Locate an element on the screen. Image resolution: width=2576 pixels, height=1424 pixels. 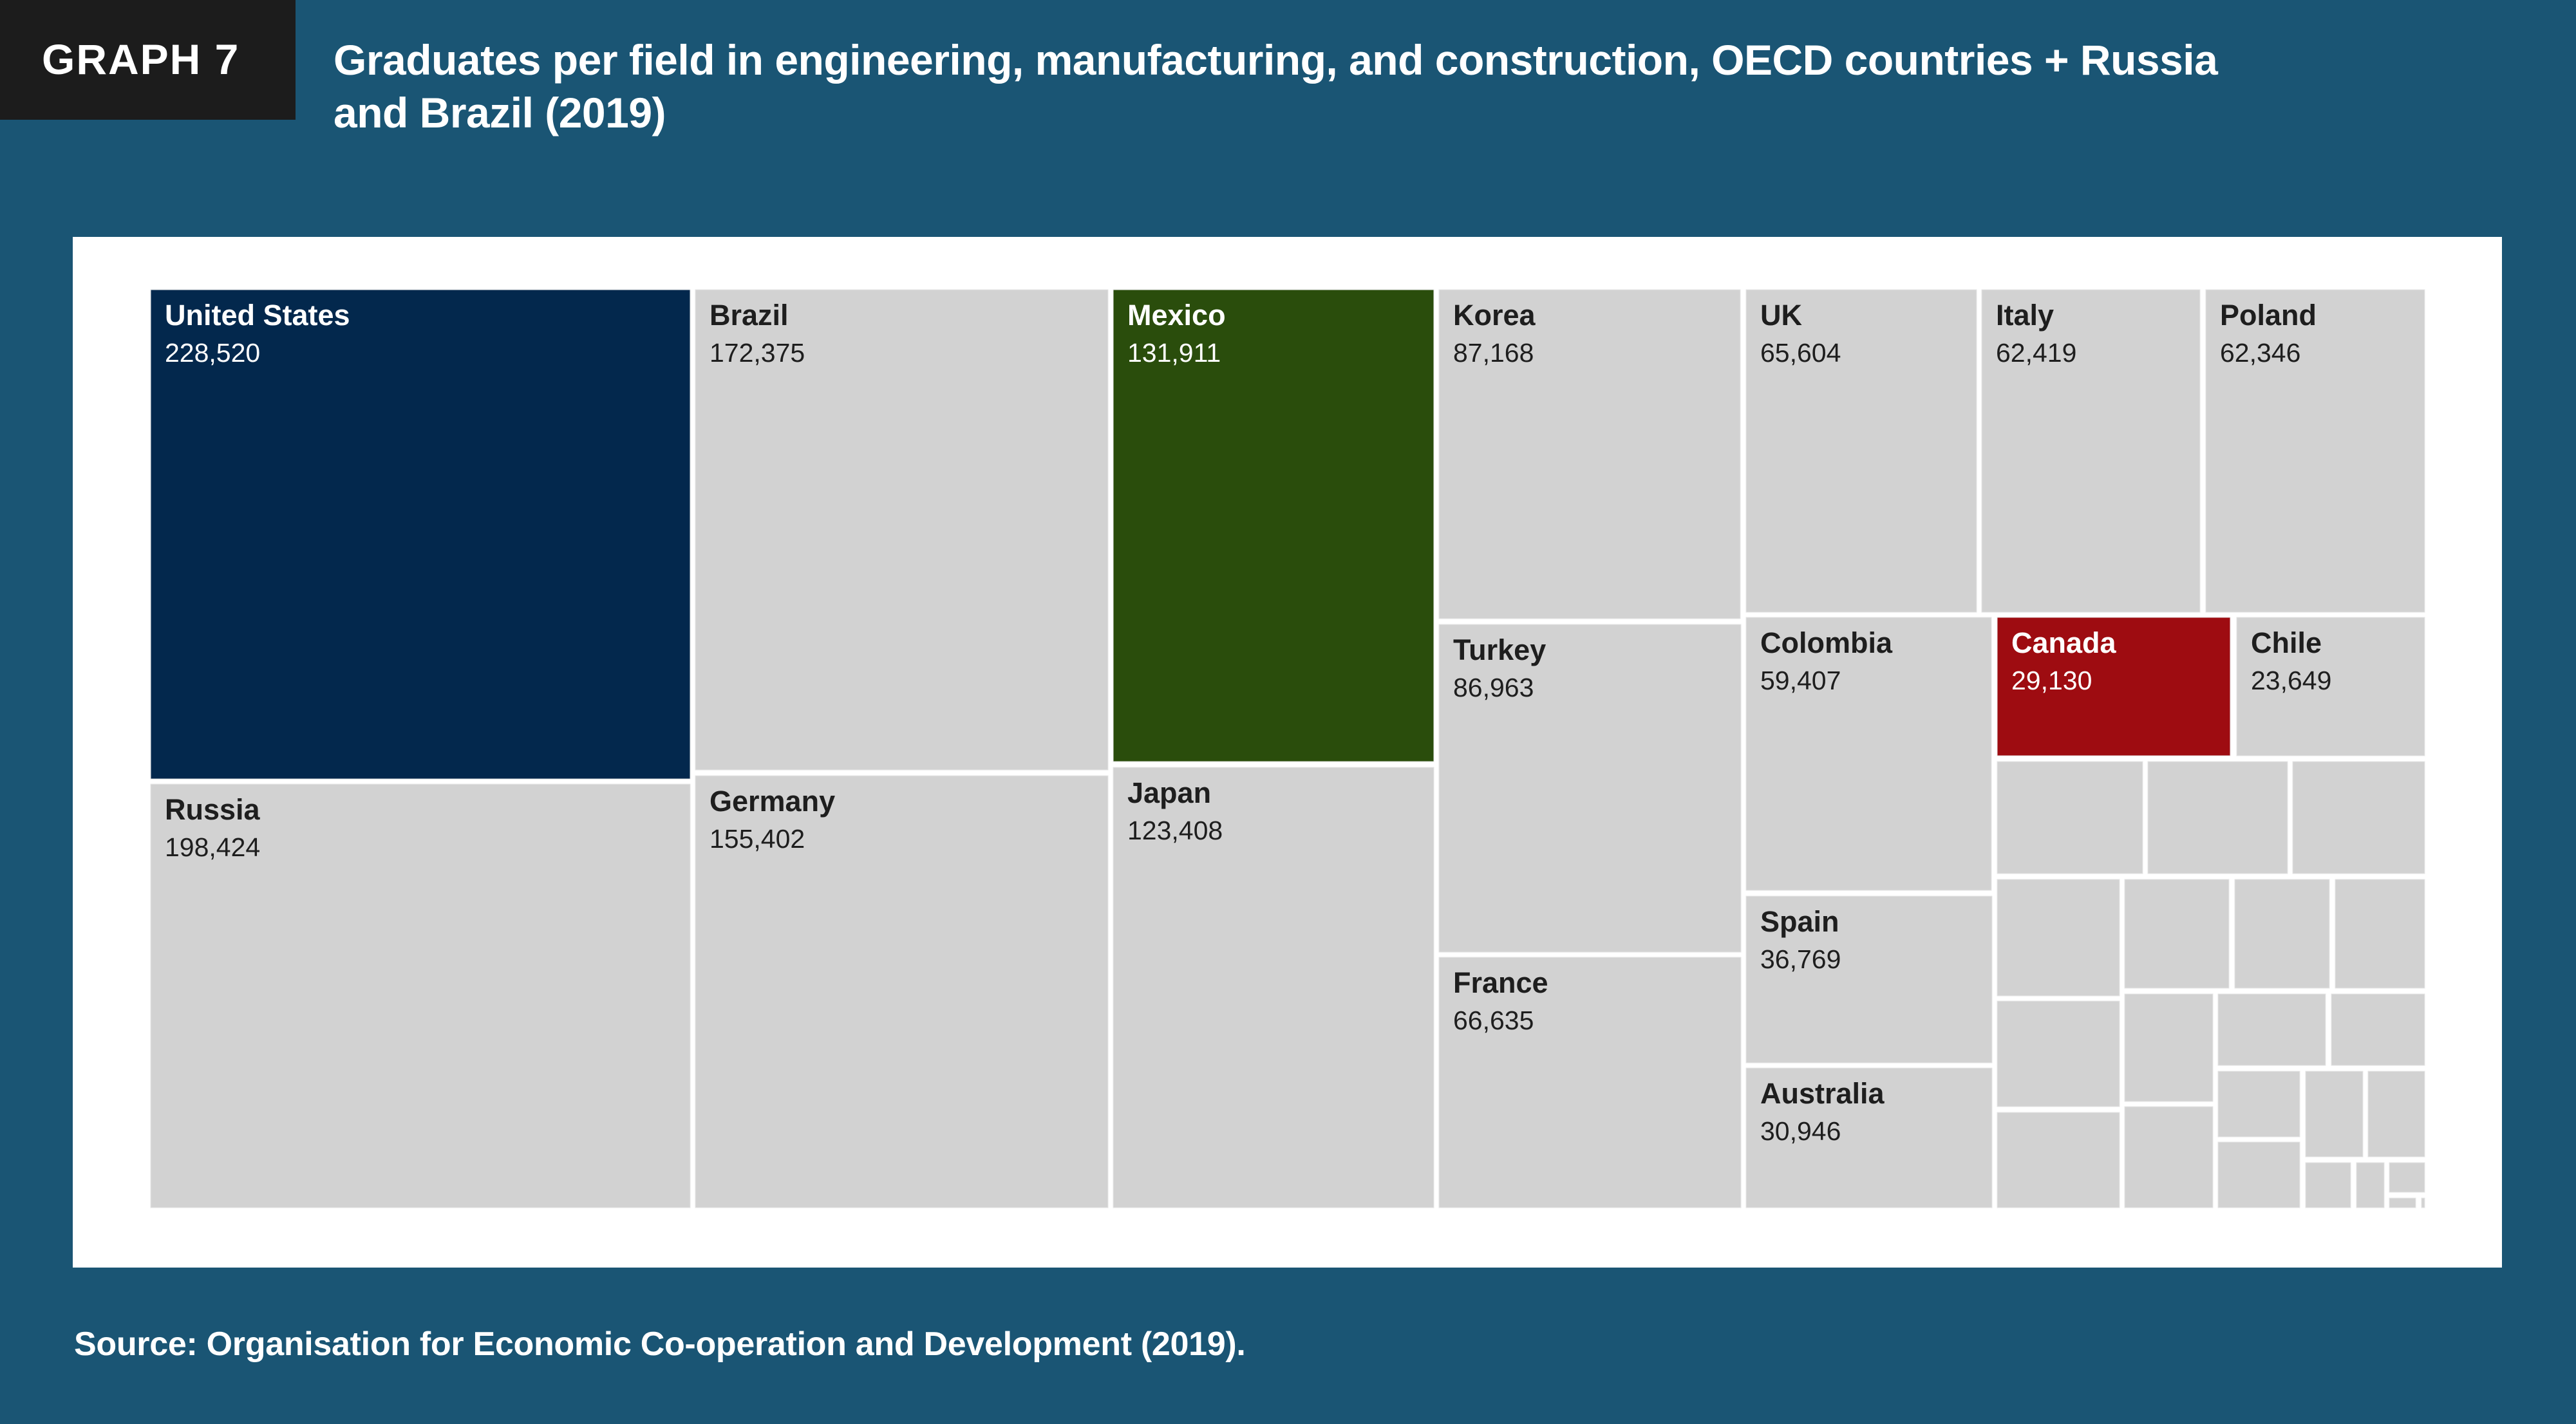
tile-label: Canada is located at coordinates (2064, 642).